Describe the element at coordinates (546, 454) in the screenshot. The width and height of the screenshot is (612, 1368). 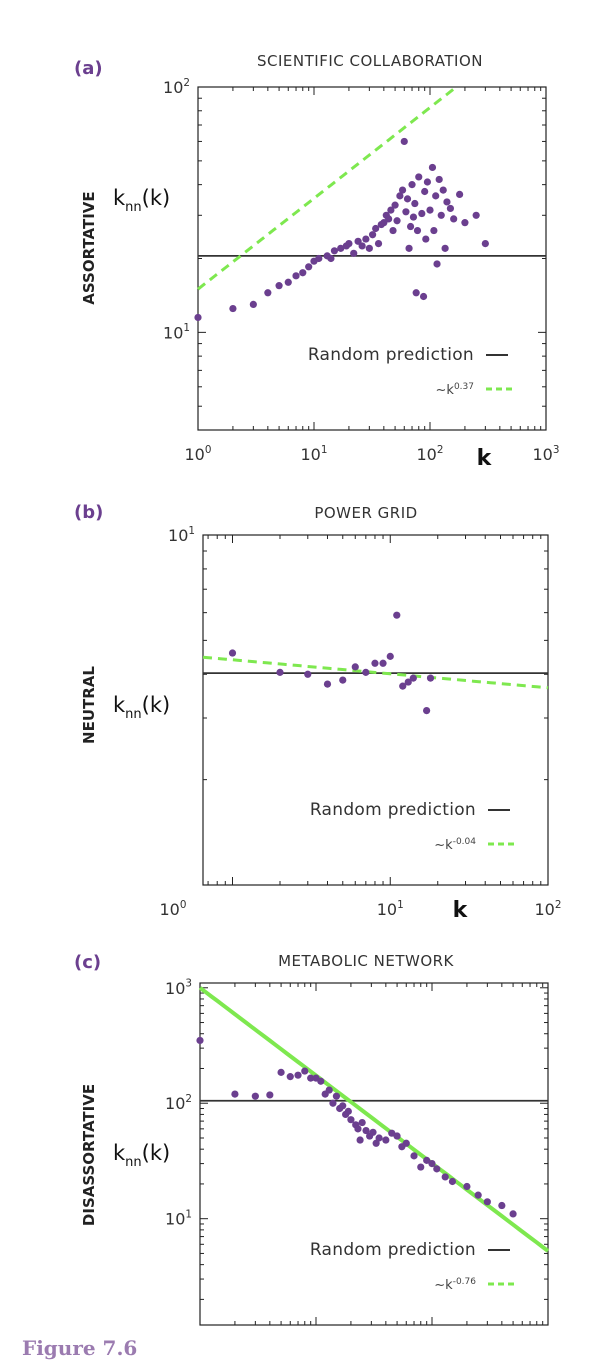
I see `x-tick-label: 103` at that location.